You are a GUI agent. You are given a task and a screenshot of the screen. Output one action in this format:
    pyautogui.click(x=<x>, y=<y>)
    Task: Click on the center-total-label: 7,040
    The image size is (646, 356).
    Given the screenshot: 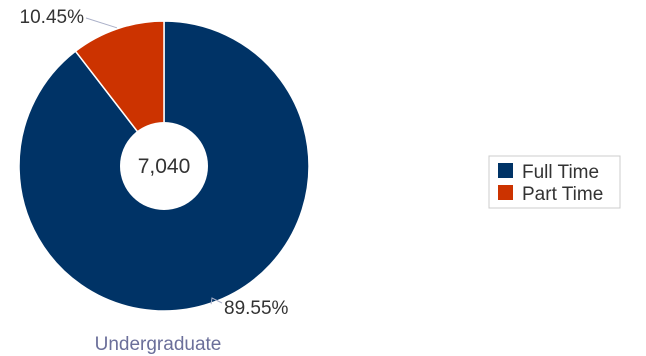 What is the action you would take?
    pyautogui.click(x=164, y=166)
    